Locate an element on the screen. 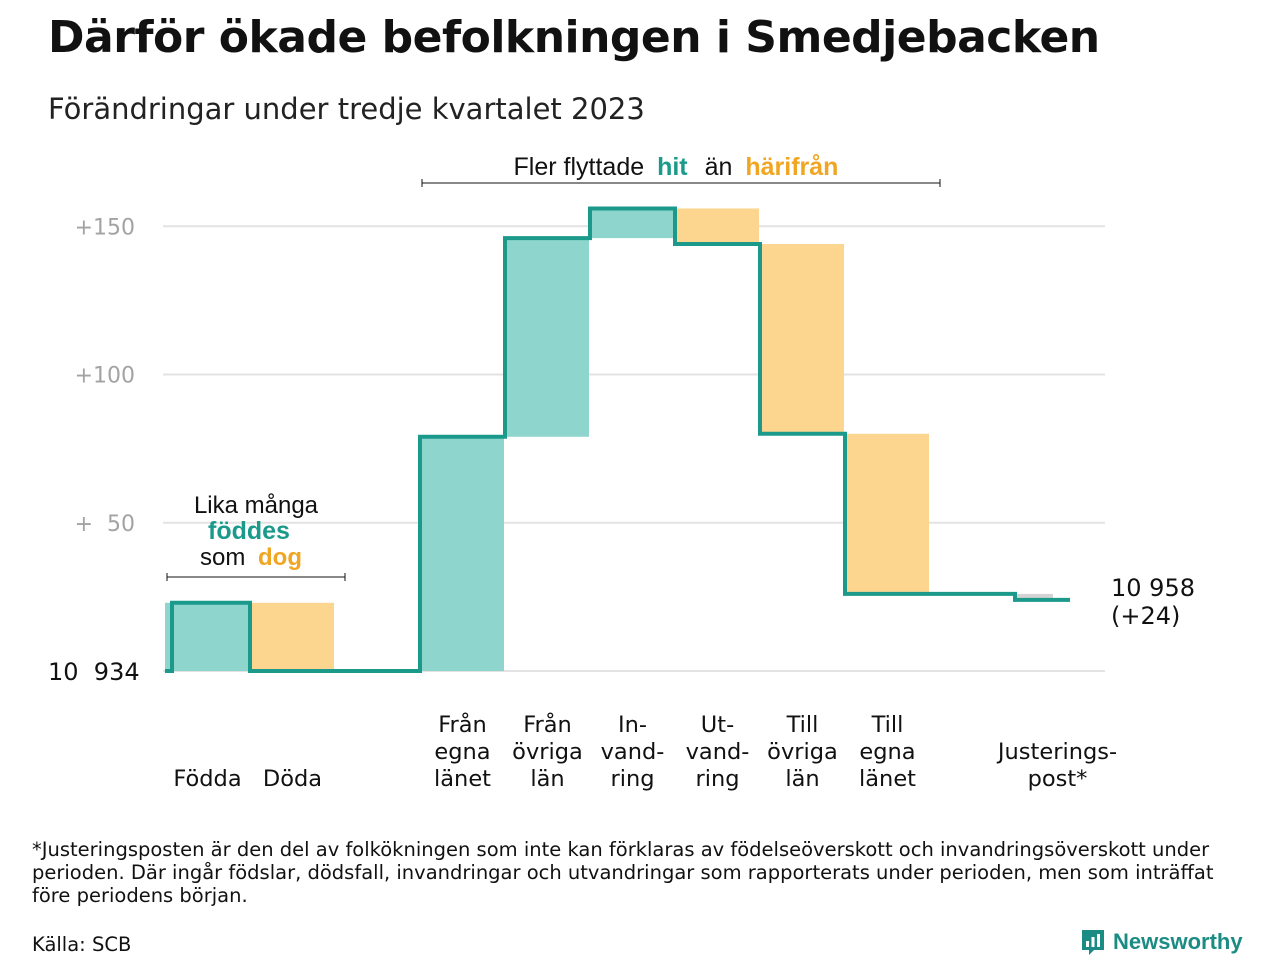 This screenshot has width=1280, height=960. x-label-6-line-2: ring is located at coordinates (717, 779).